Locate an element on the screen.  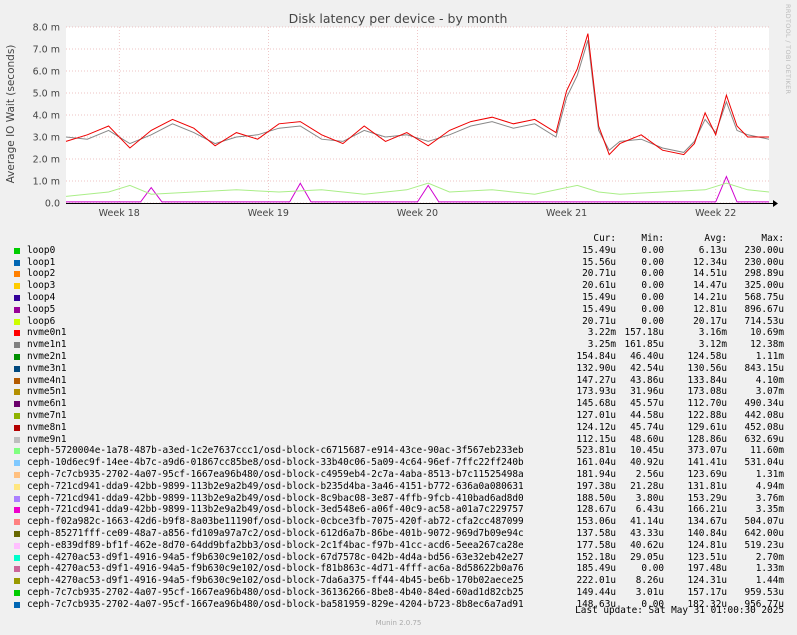
legend-min: 45.74u is located at coordinates (647, 427).